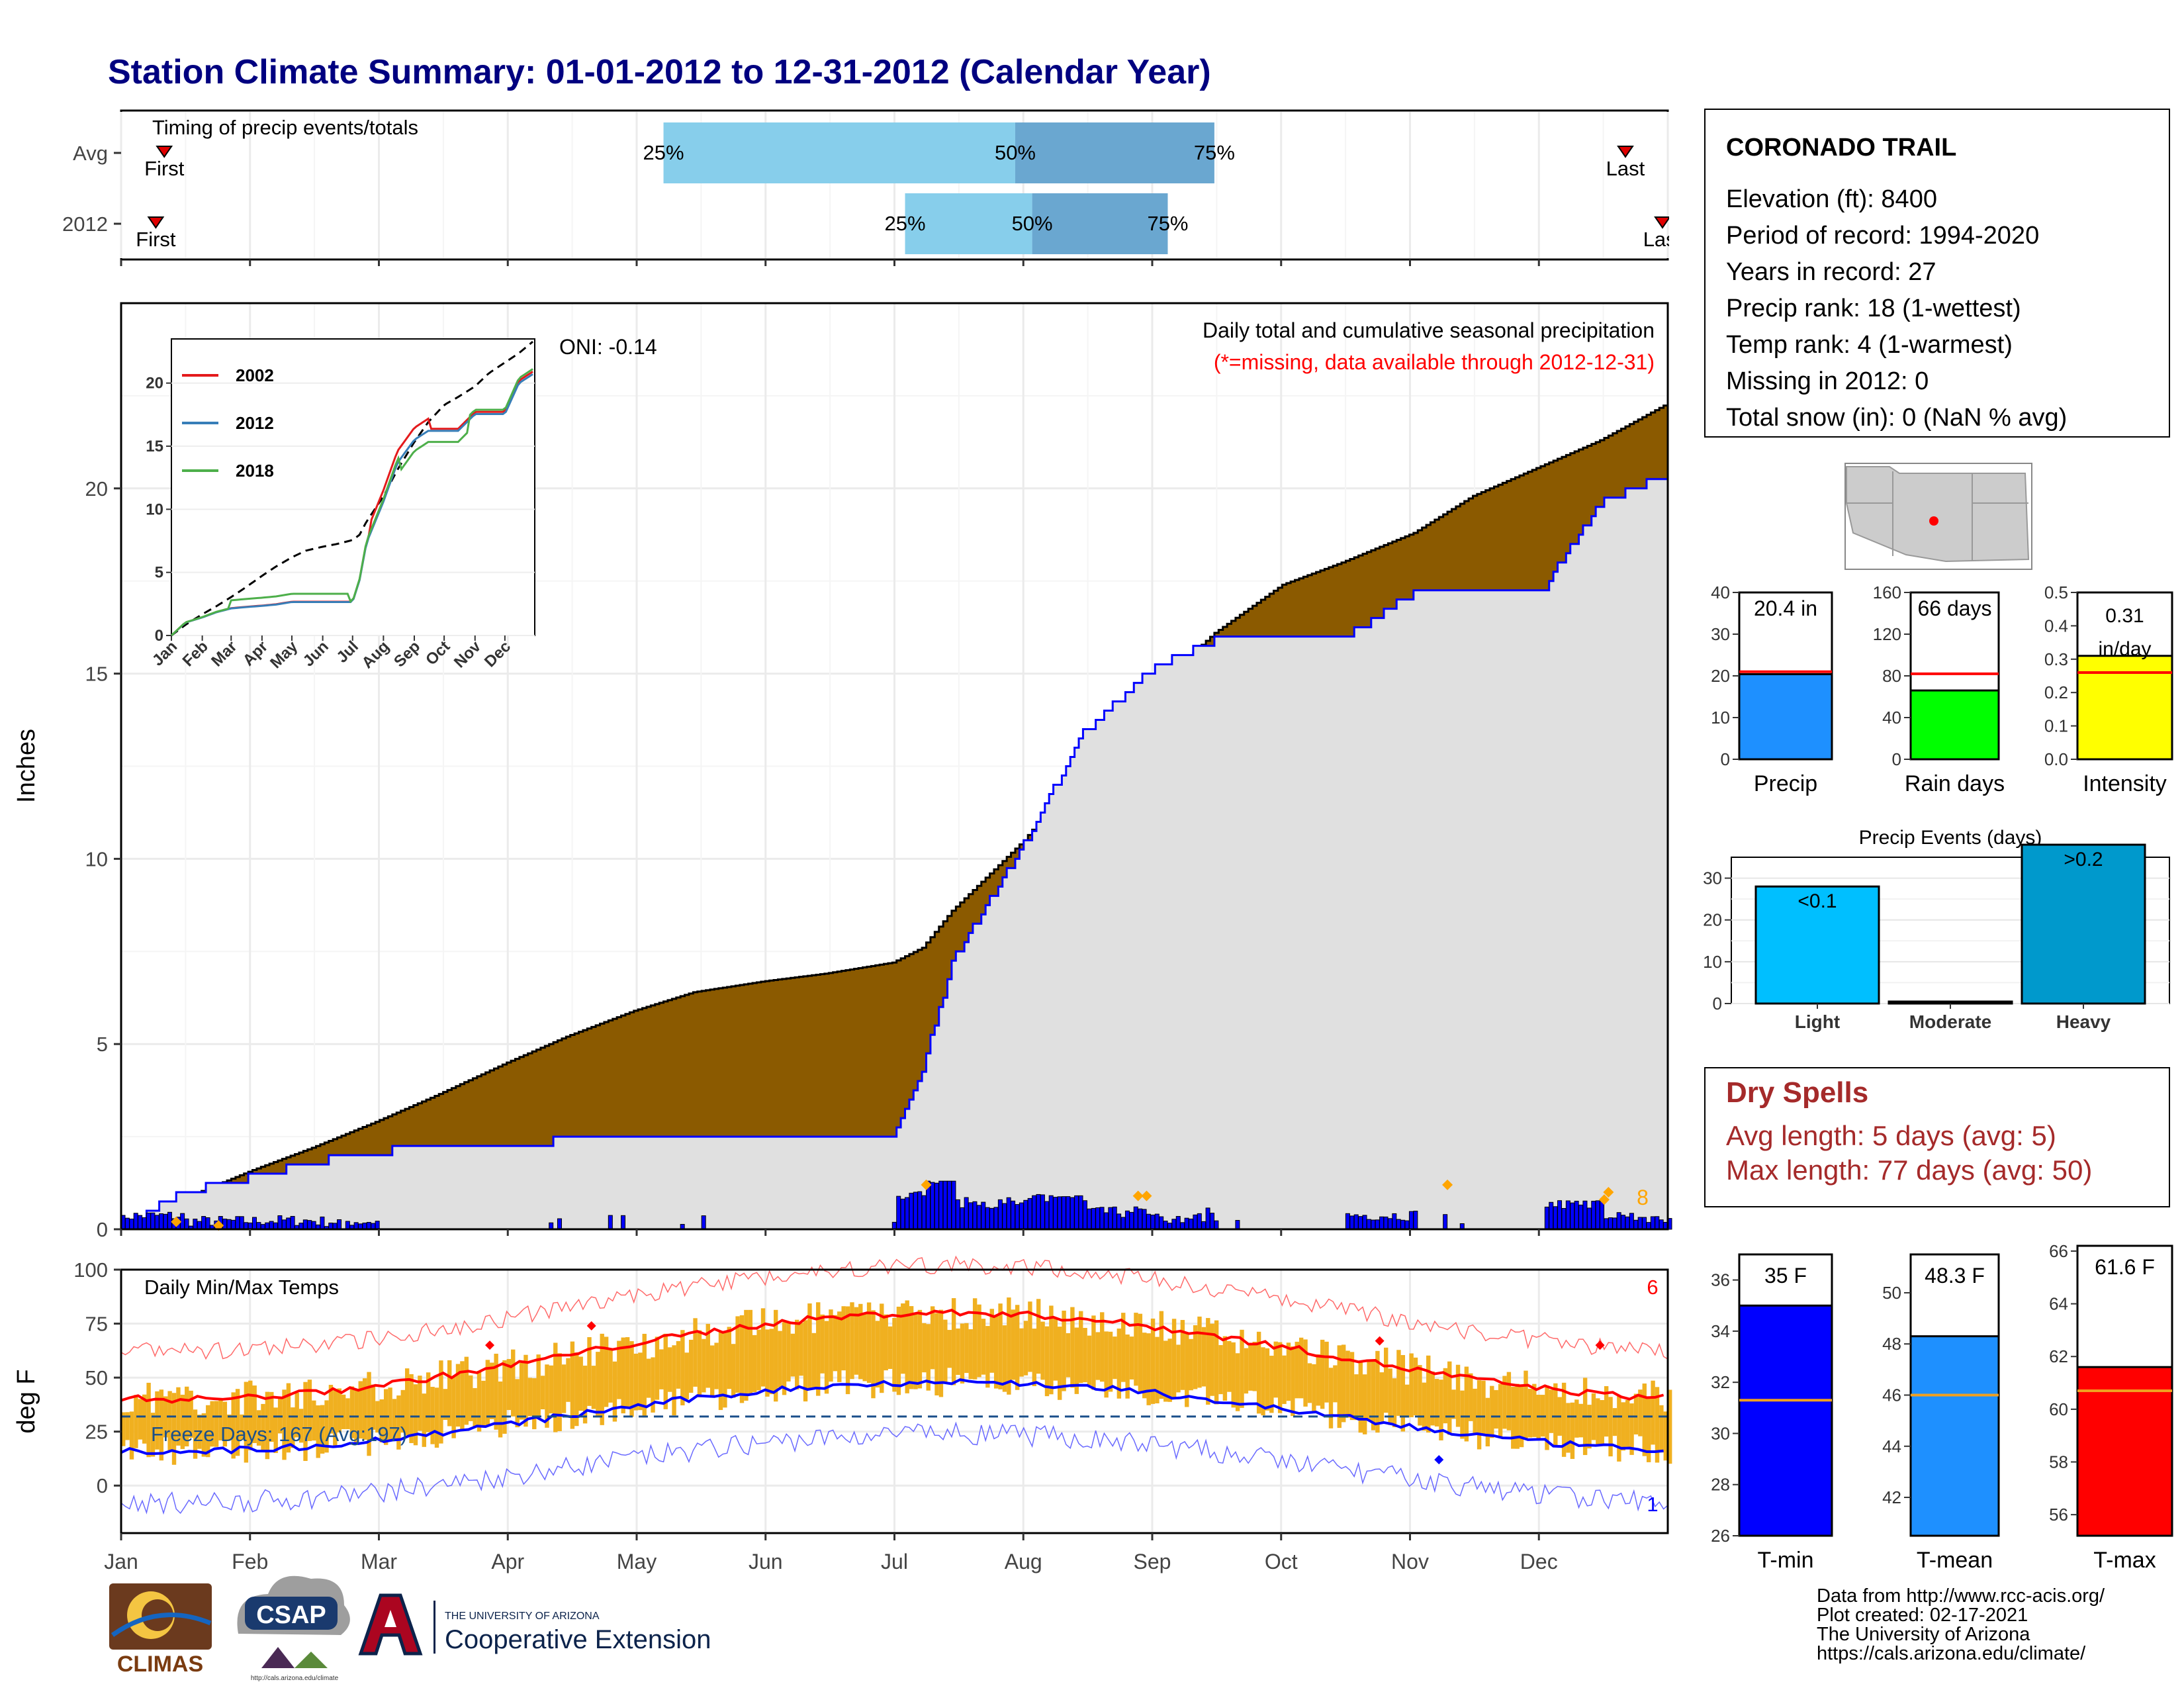 This screenshot has width=2184, height=1688. I want to click on event-category-label: Moderate, so click(1950, 1021).